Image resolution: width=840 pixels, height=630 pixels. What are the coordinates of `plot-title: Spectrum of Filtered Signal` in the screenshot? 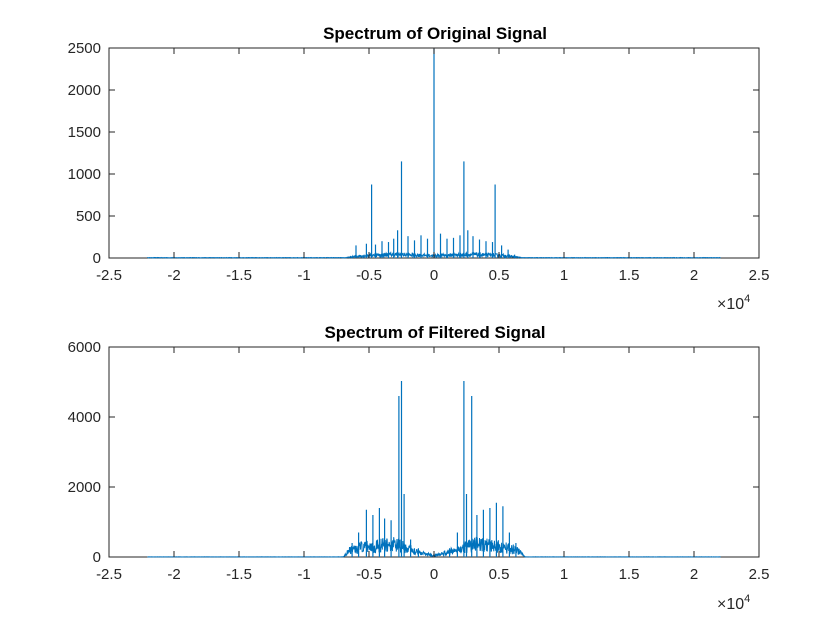 It's located at (434, 332).